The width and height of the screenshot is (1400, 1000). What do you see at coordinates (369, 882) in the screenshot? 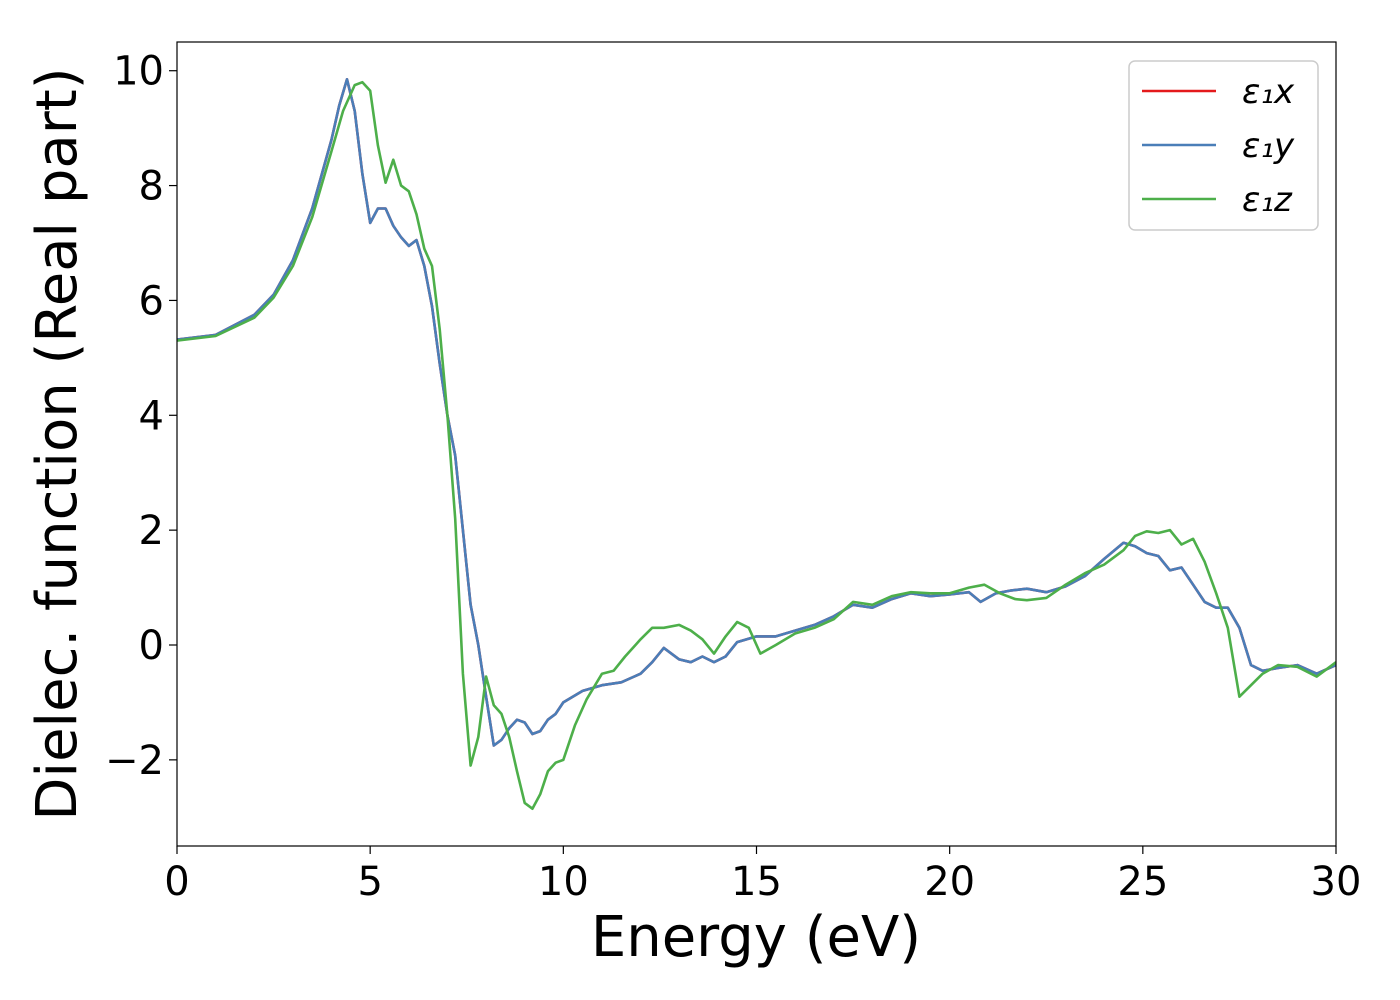
I see `x-tick-label: 5` at bounding box center [369, 882].